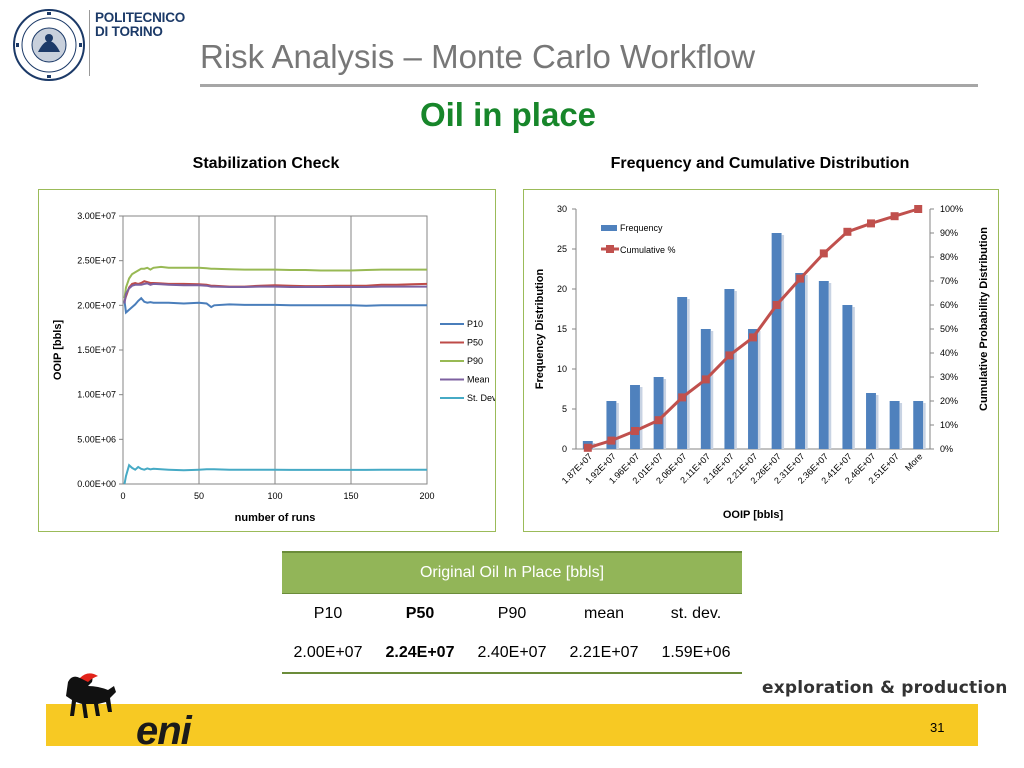 The height and width of the screenshot is (768, 1024). Describe the element at coordinates (949, 257) in the screenshot. I see `y2-tick-label: 80%` at that location.